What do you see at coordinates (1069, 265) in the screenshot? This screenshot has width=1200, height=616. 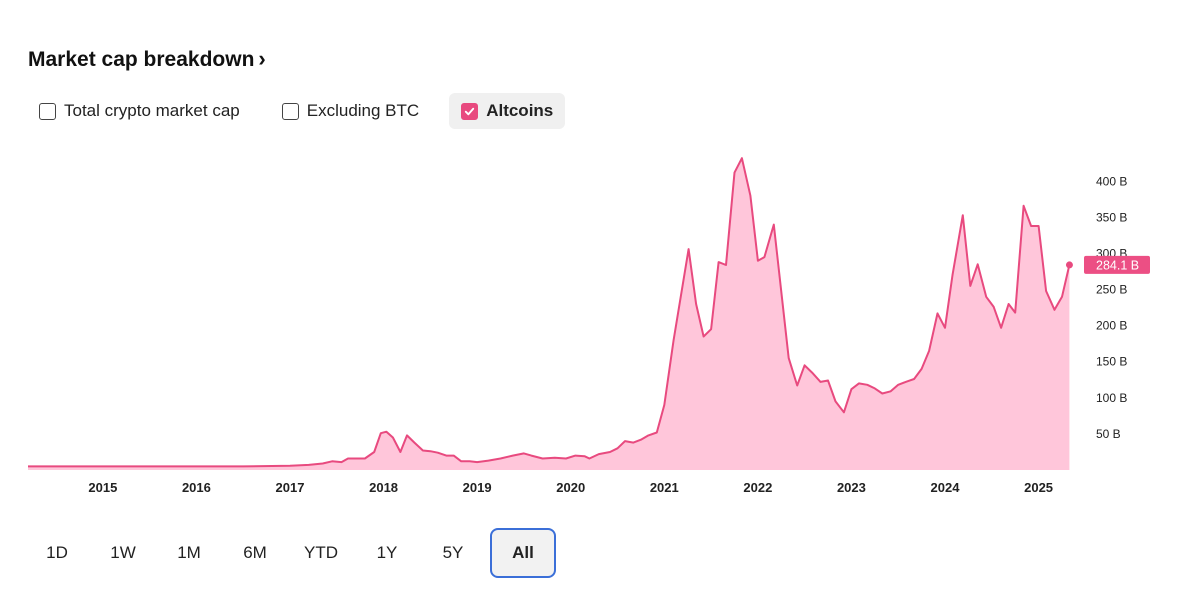 I see `current-value-dot` at bounding box center [1069, 265].